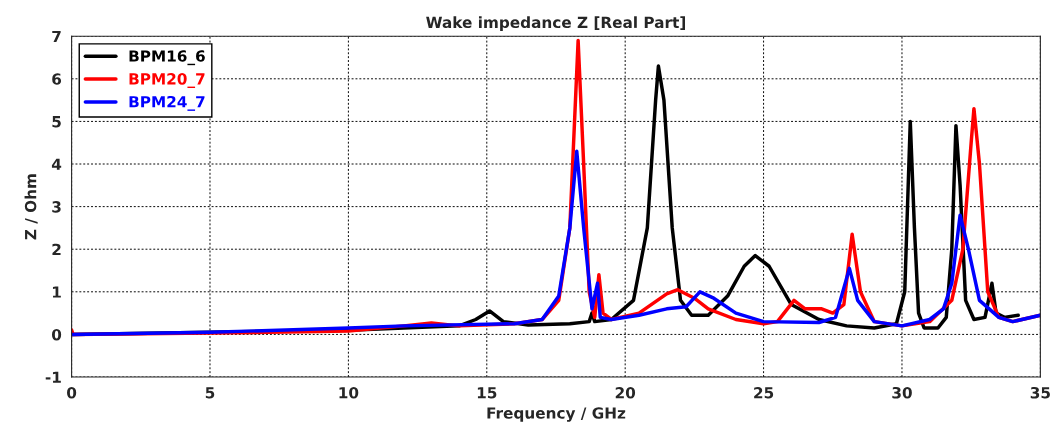 The height and width of the screenshot is (426, 1053). Describe the element at coordinates (349, 393) in the screenshot. I see `x-tick-label: 10` at that location.